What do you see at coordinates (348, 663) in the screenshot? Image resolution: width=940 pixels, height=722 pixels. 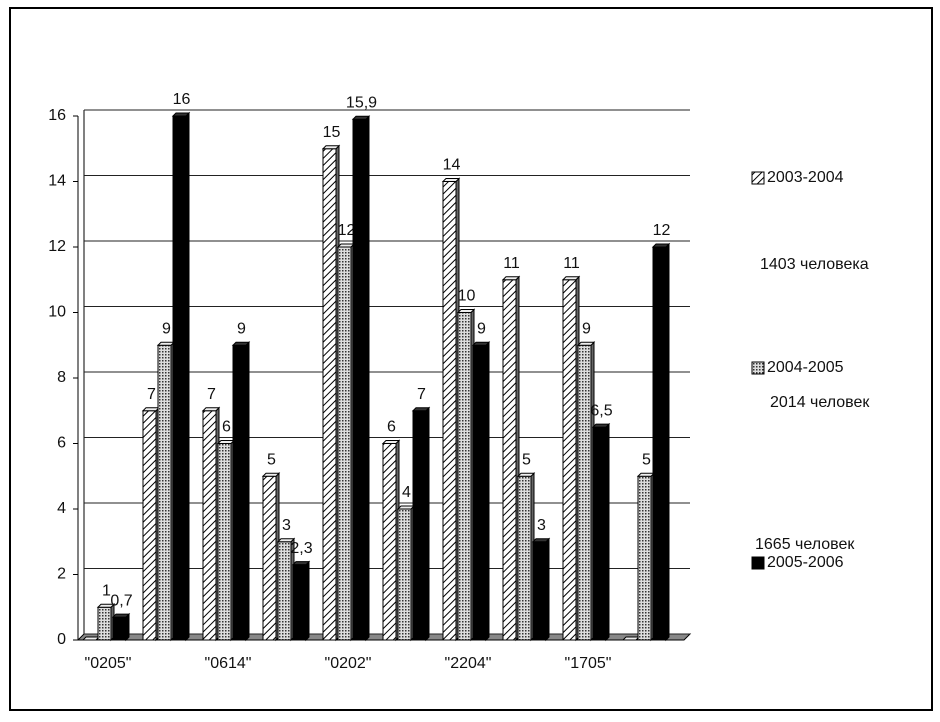 I see `x-tick-label: "0202"` at bounding box center [348, 663].